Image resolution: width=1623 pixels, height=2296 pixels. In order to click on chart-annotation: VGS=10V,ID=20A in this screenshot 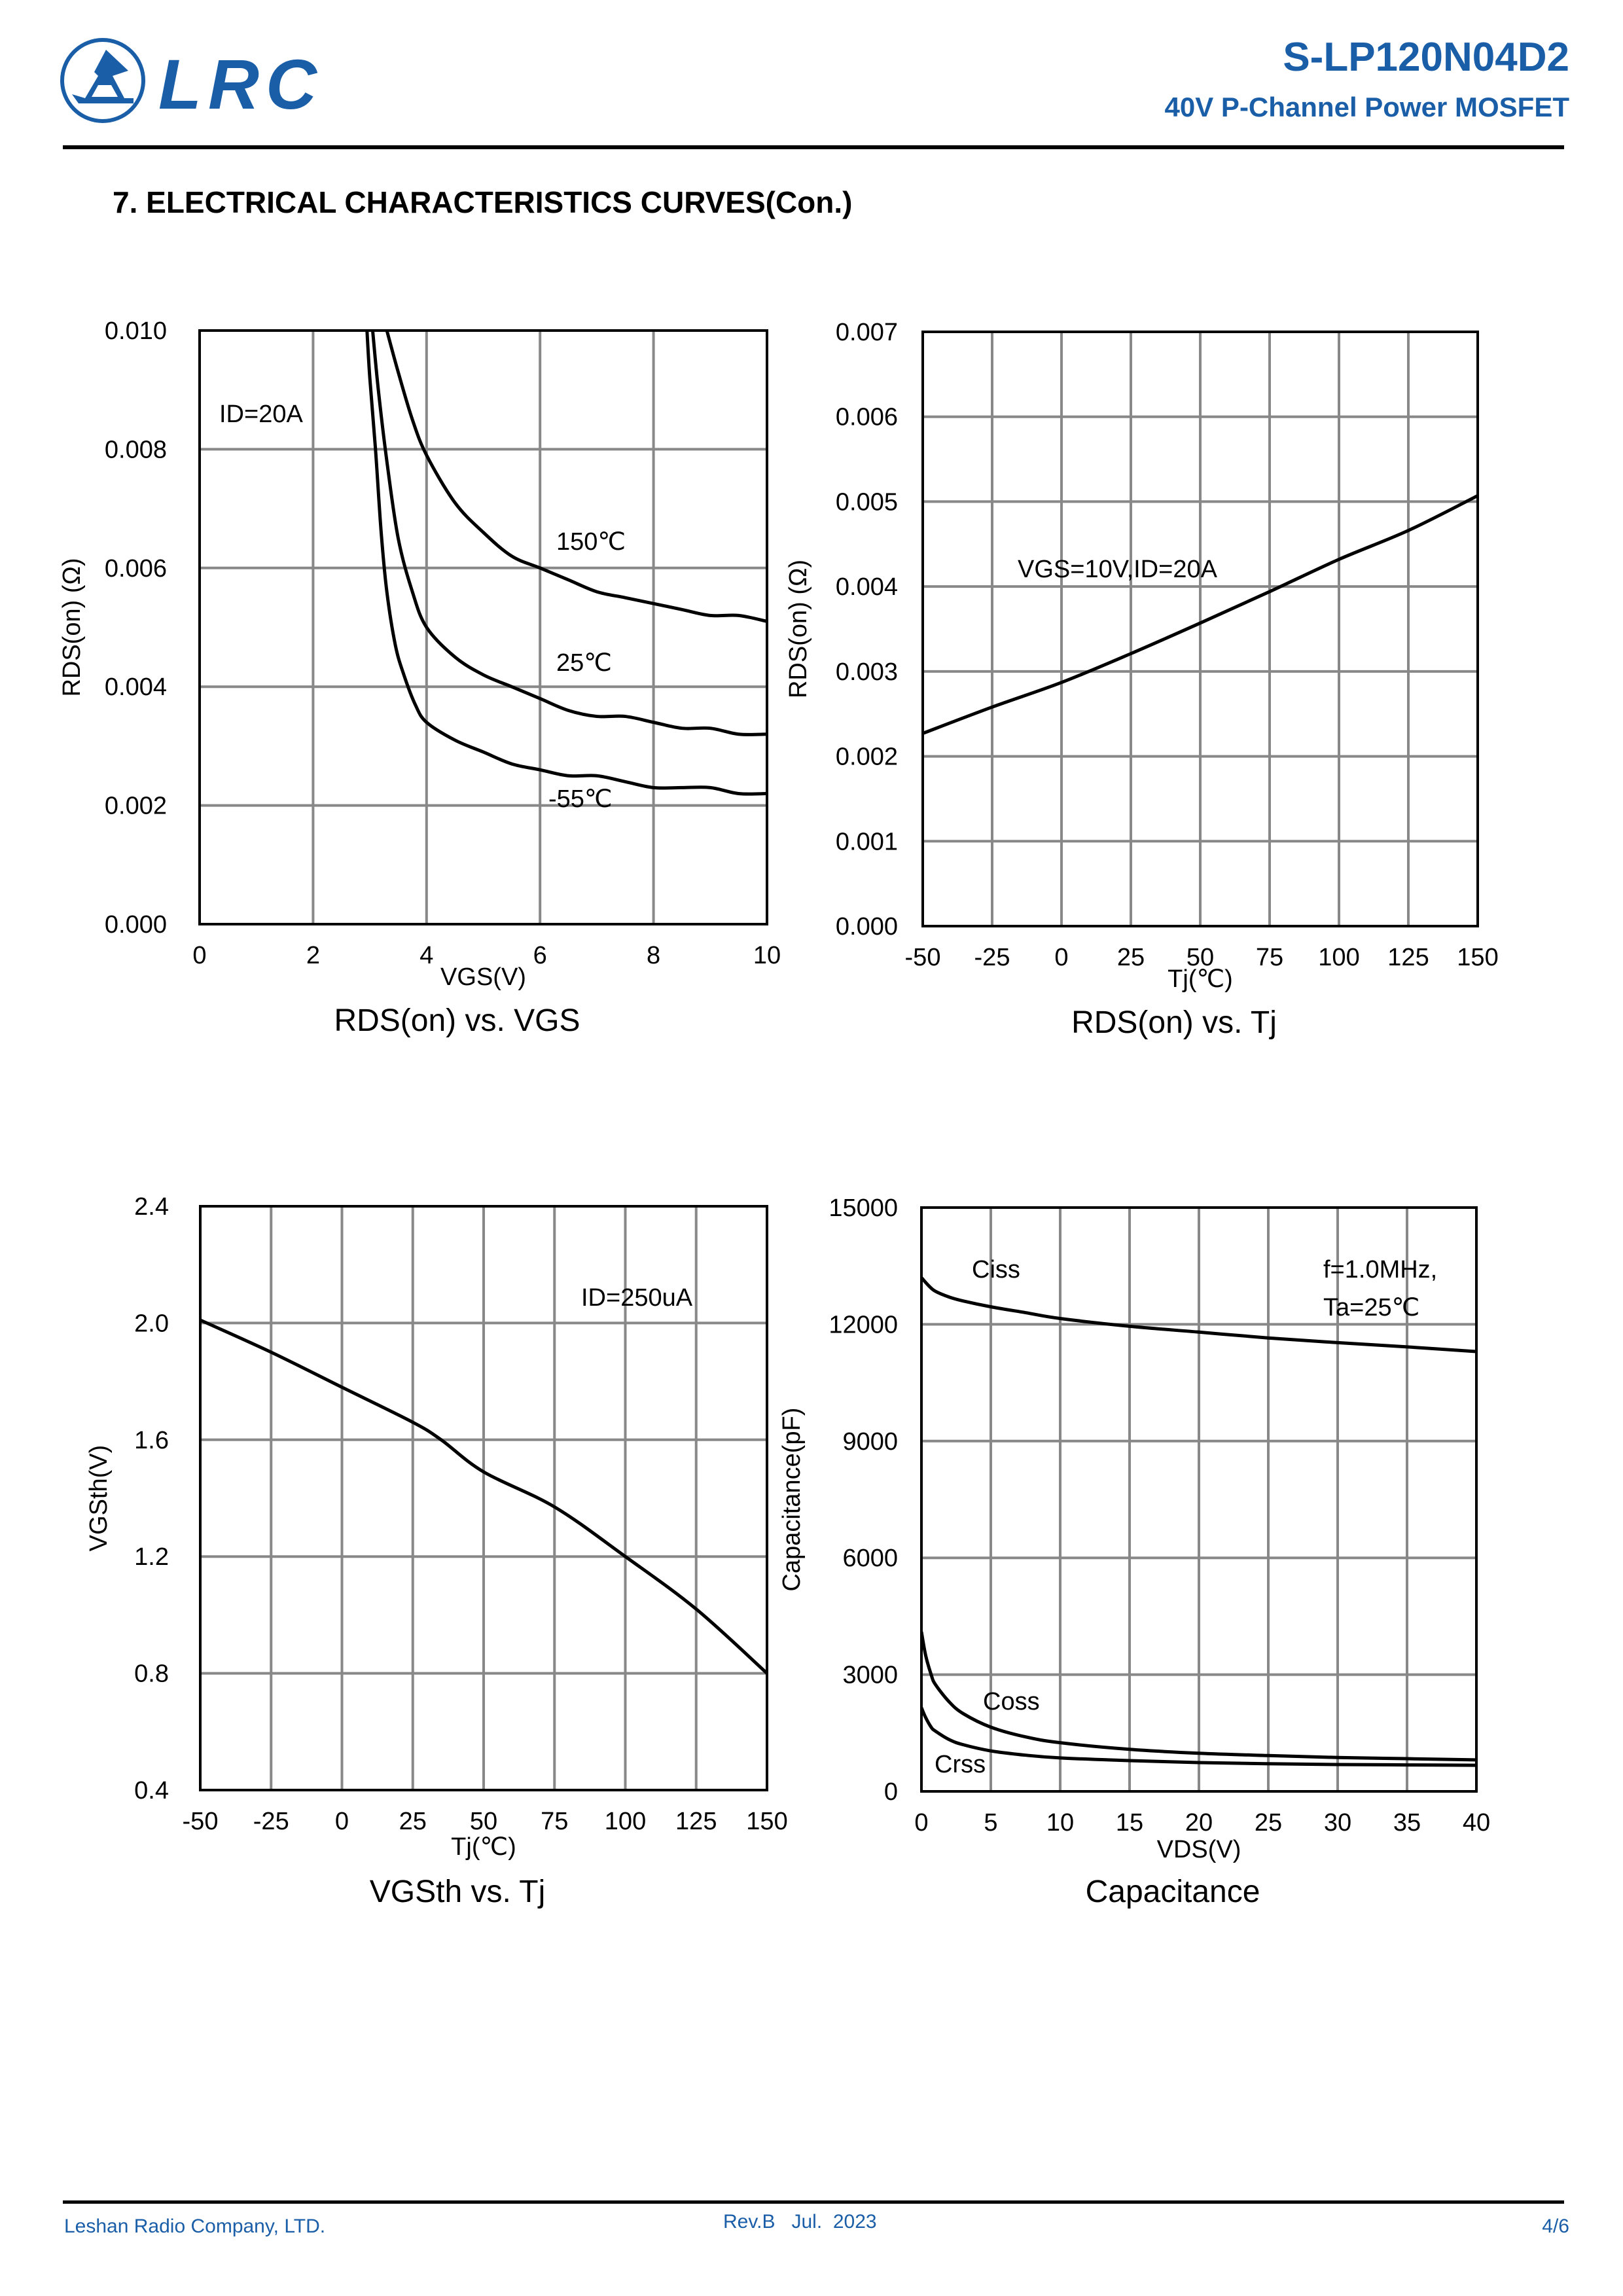, I will do `click(1118, 569)`.